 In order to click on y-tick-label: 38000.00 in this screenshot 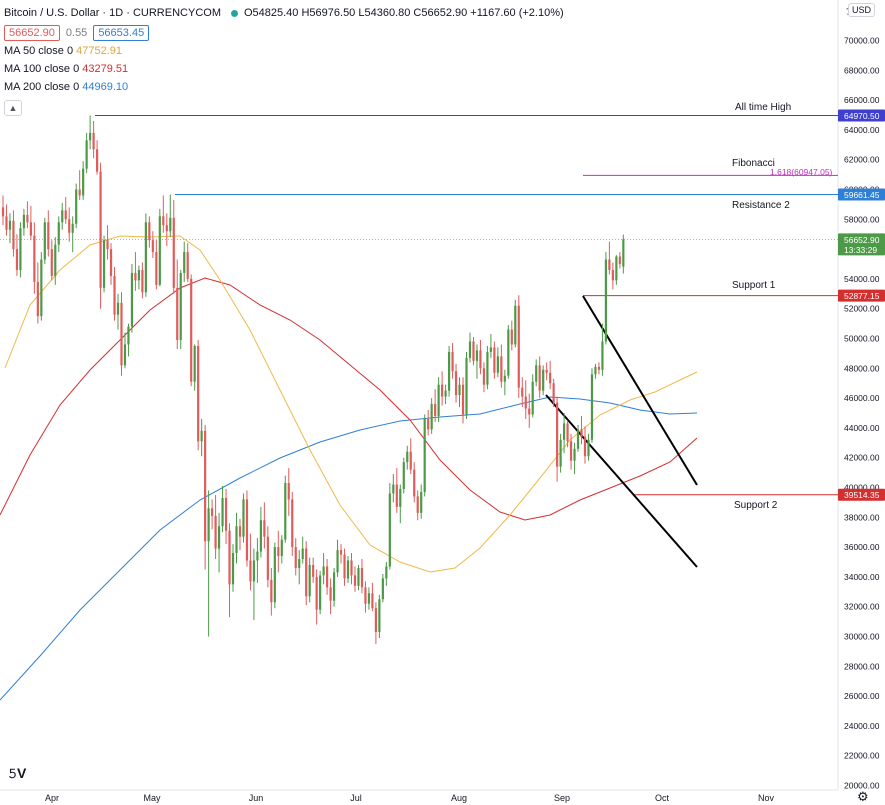, I will do `click(862, 517)`.